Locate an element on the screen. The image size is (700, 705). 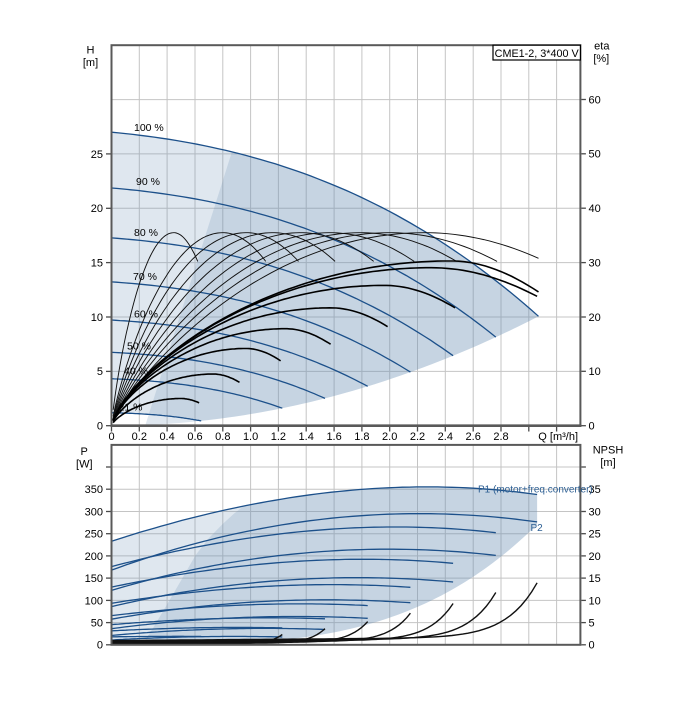
svg-text: 70 % is located at coordinates (145, 277).